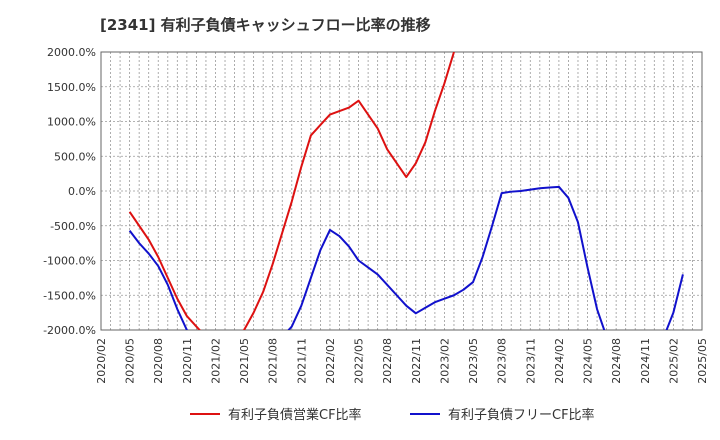 This screenshot has width=720, height=440. I want to click on x-tick-label: 2023/05, so click(473, 361).